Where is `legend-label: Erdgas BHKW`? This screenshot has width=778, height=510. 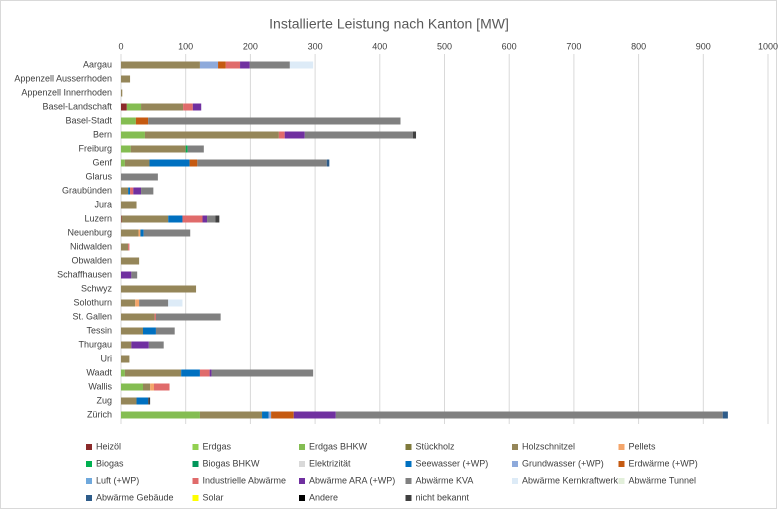 legend-label: Erdgas BHKW is located at coordinates (338, 446).